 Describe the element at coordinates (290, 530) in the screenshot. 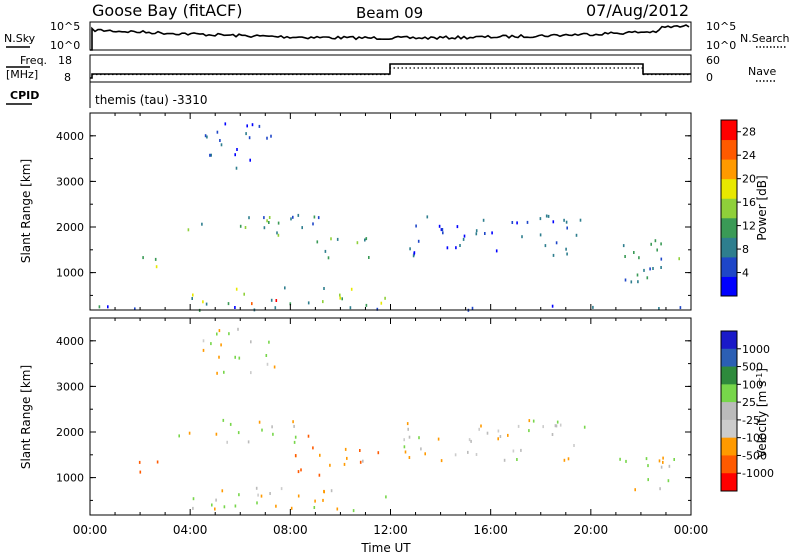

I see `x-tick-label: 08:00` at that location.